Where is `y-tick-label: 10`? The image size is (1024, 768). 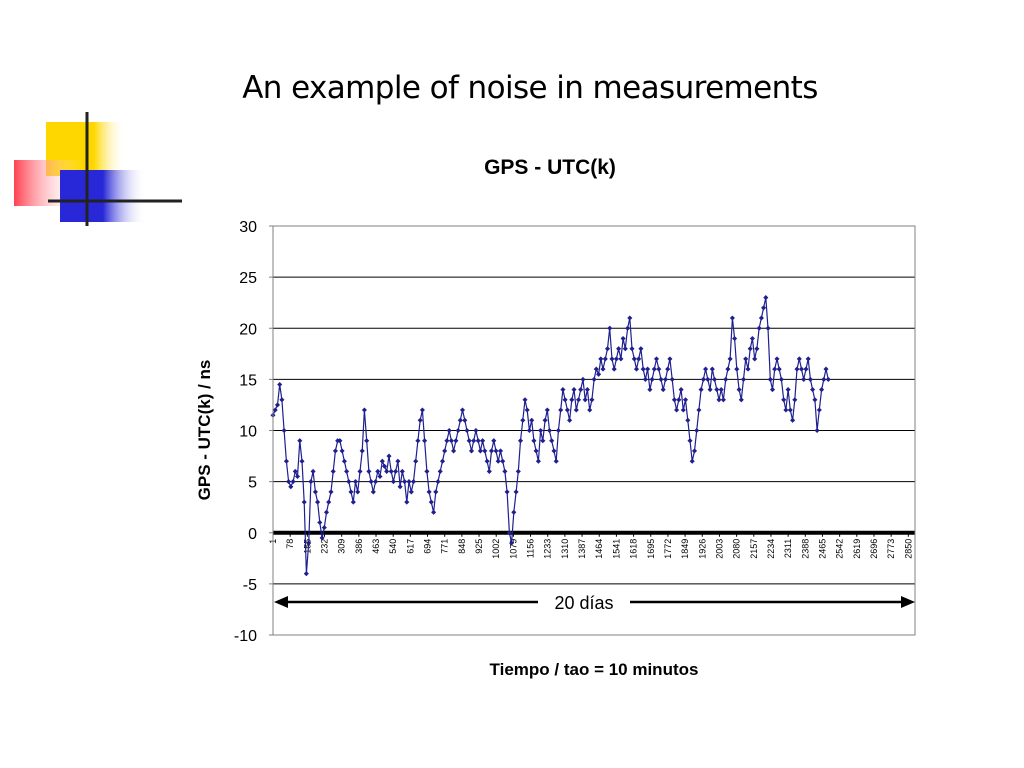
y-tick-label: 10 is located at coordinates (248, 432).